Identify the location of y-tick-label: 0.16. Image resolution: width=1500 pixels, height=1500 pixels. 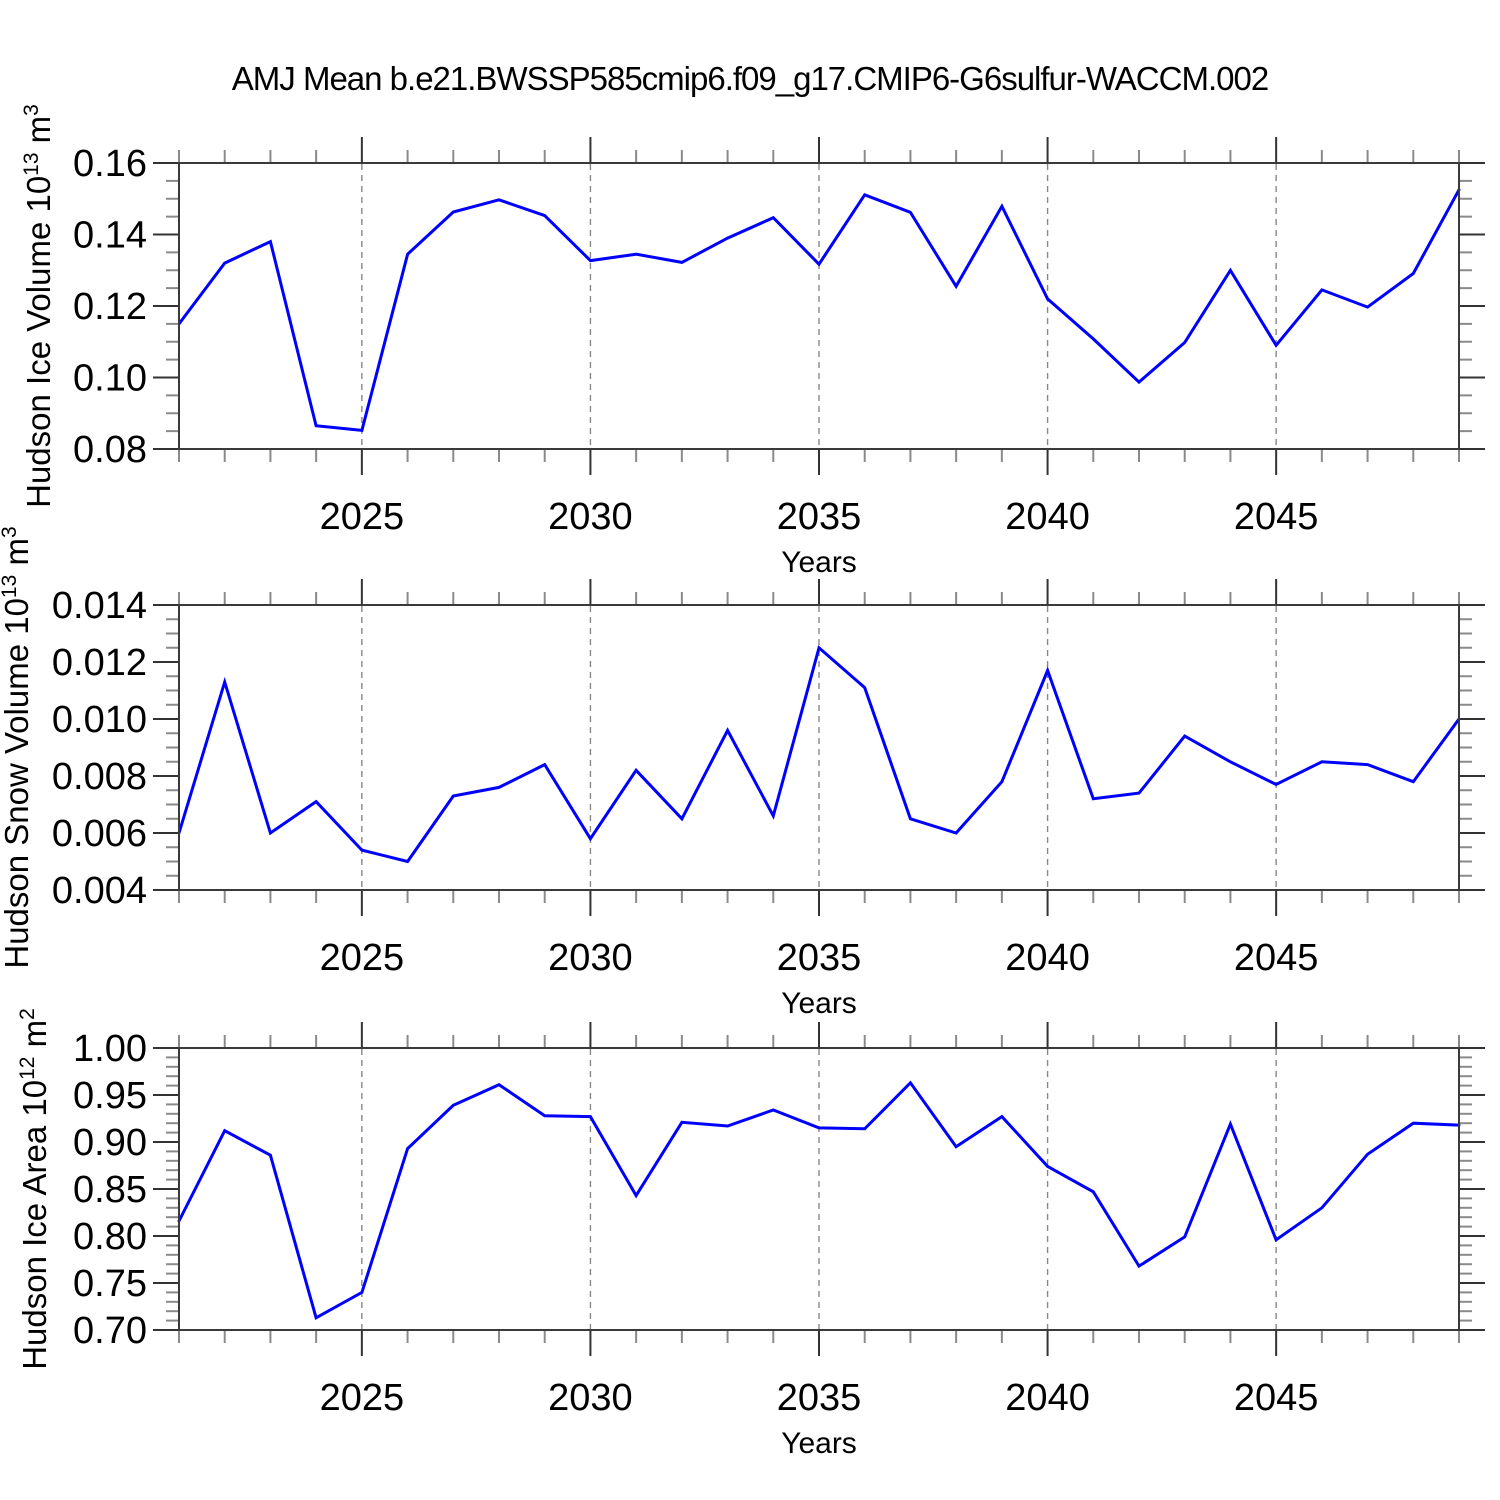
(110, 164).